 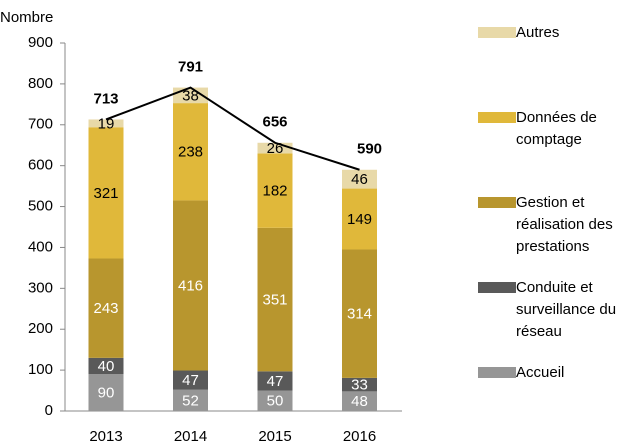 I want to click on data-label: 50, so click(x=275, y=401).